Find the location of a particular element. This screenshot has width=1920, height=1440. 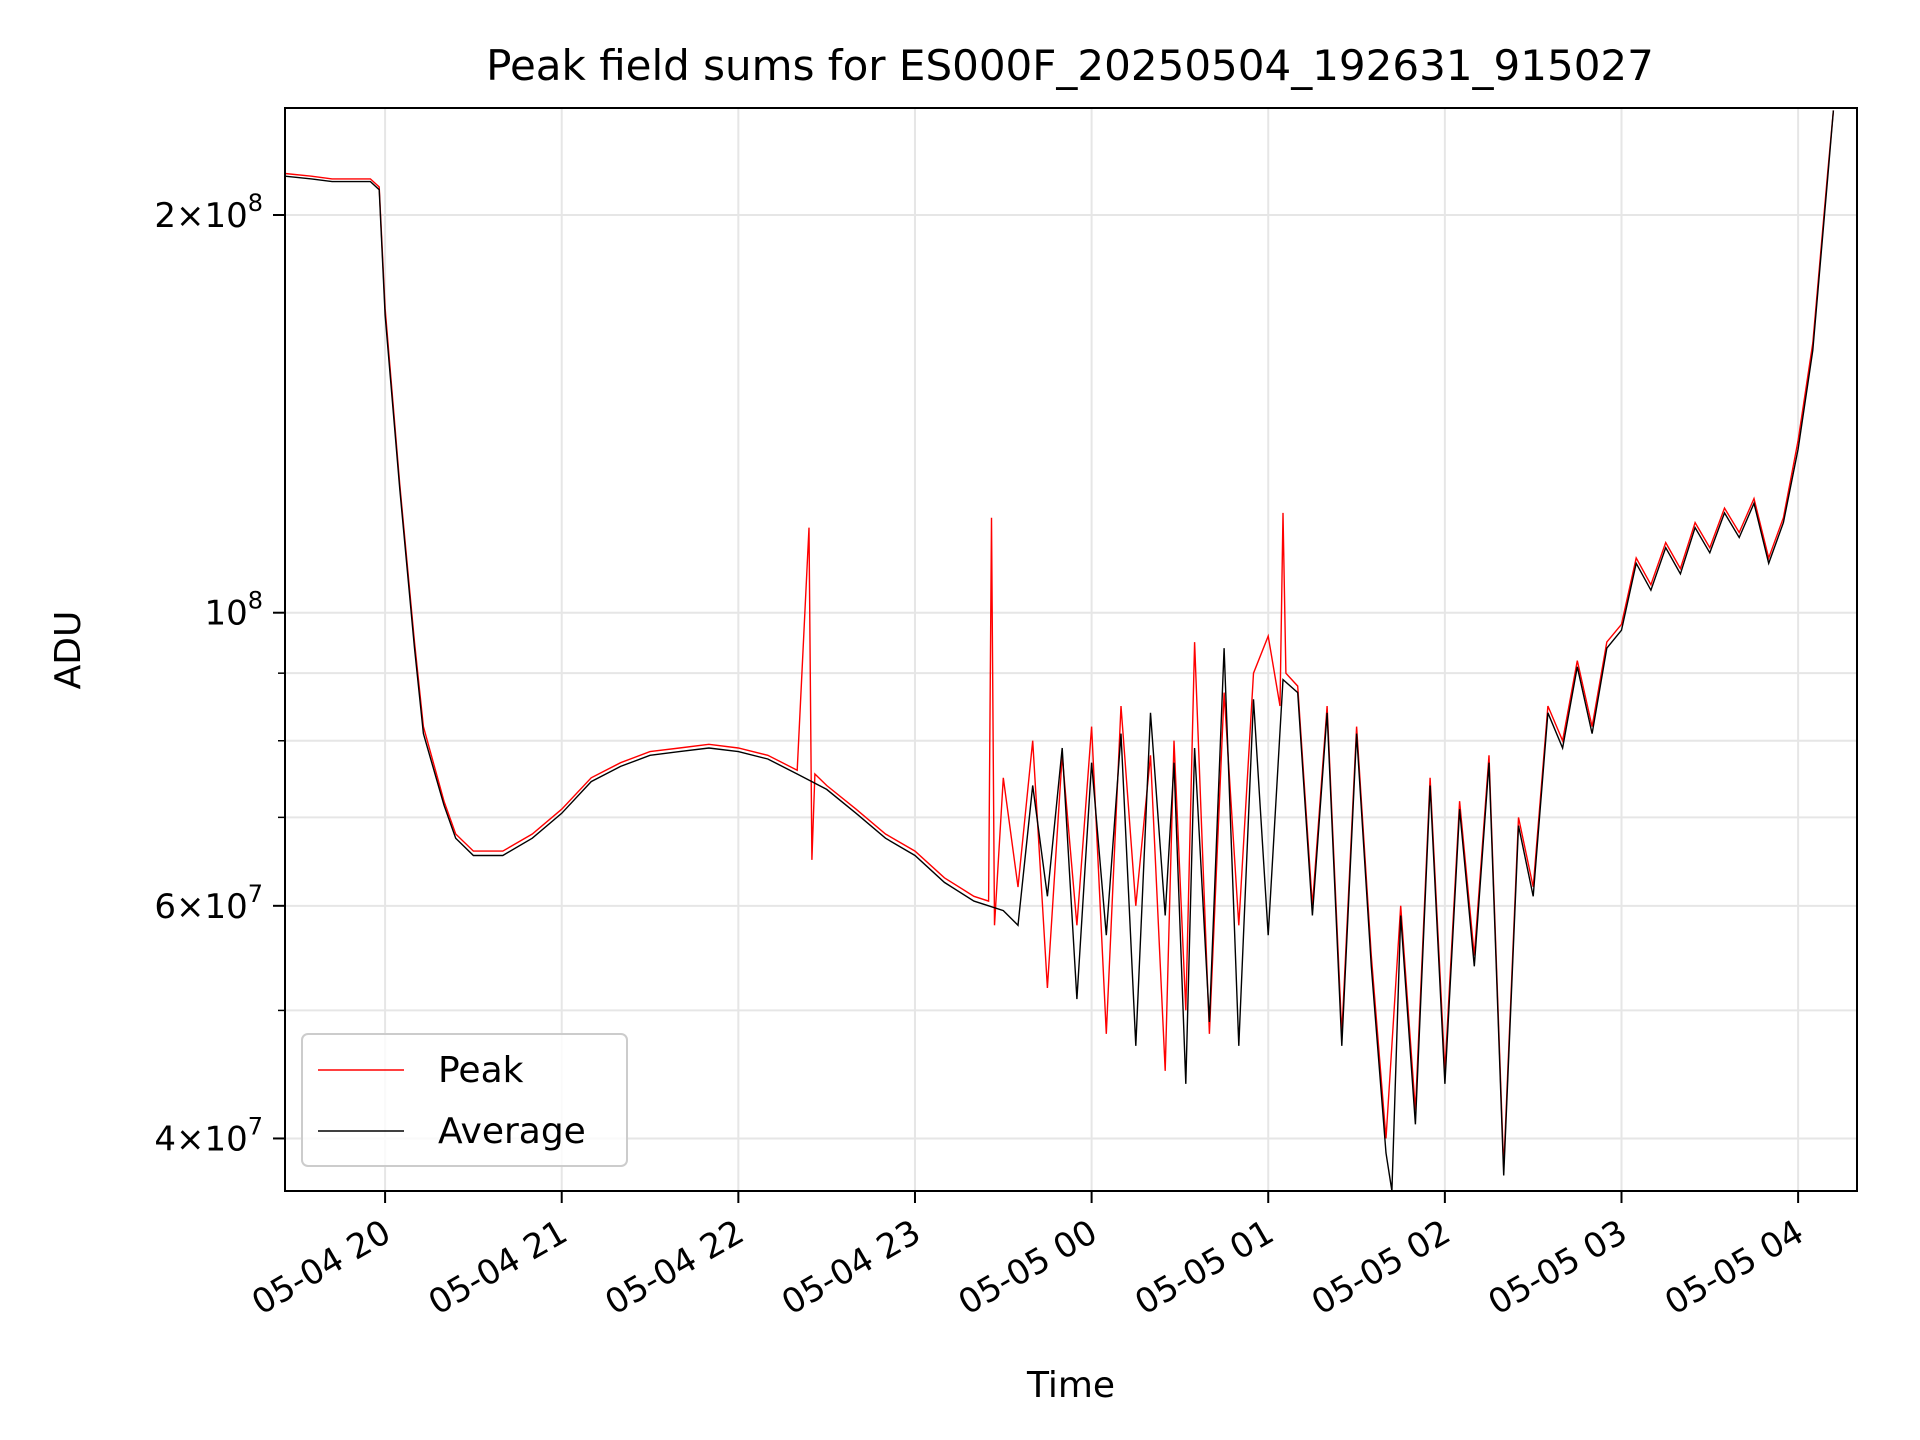

legend-label-average: Average is located at coordinates (512, 1131).